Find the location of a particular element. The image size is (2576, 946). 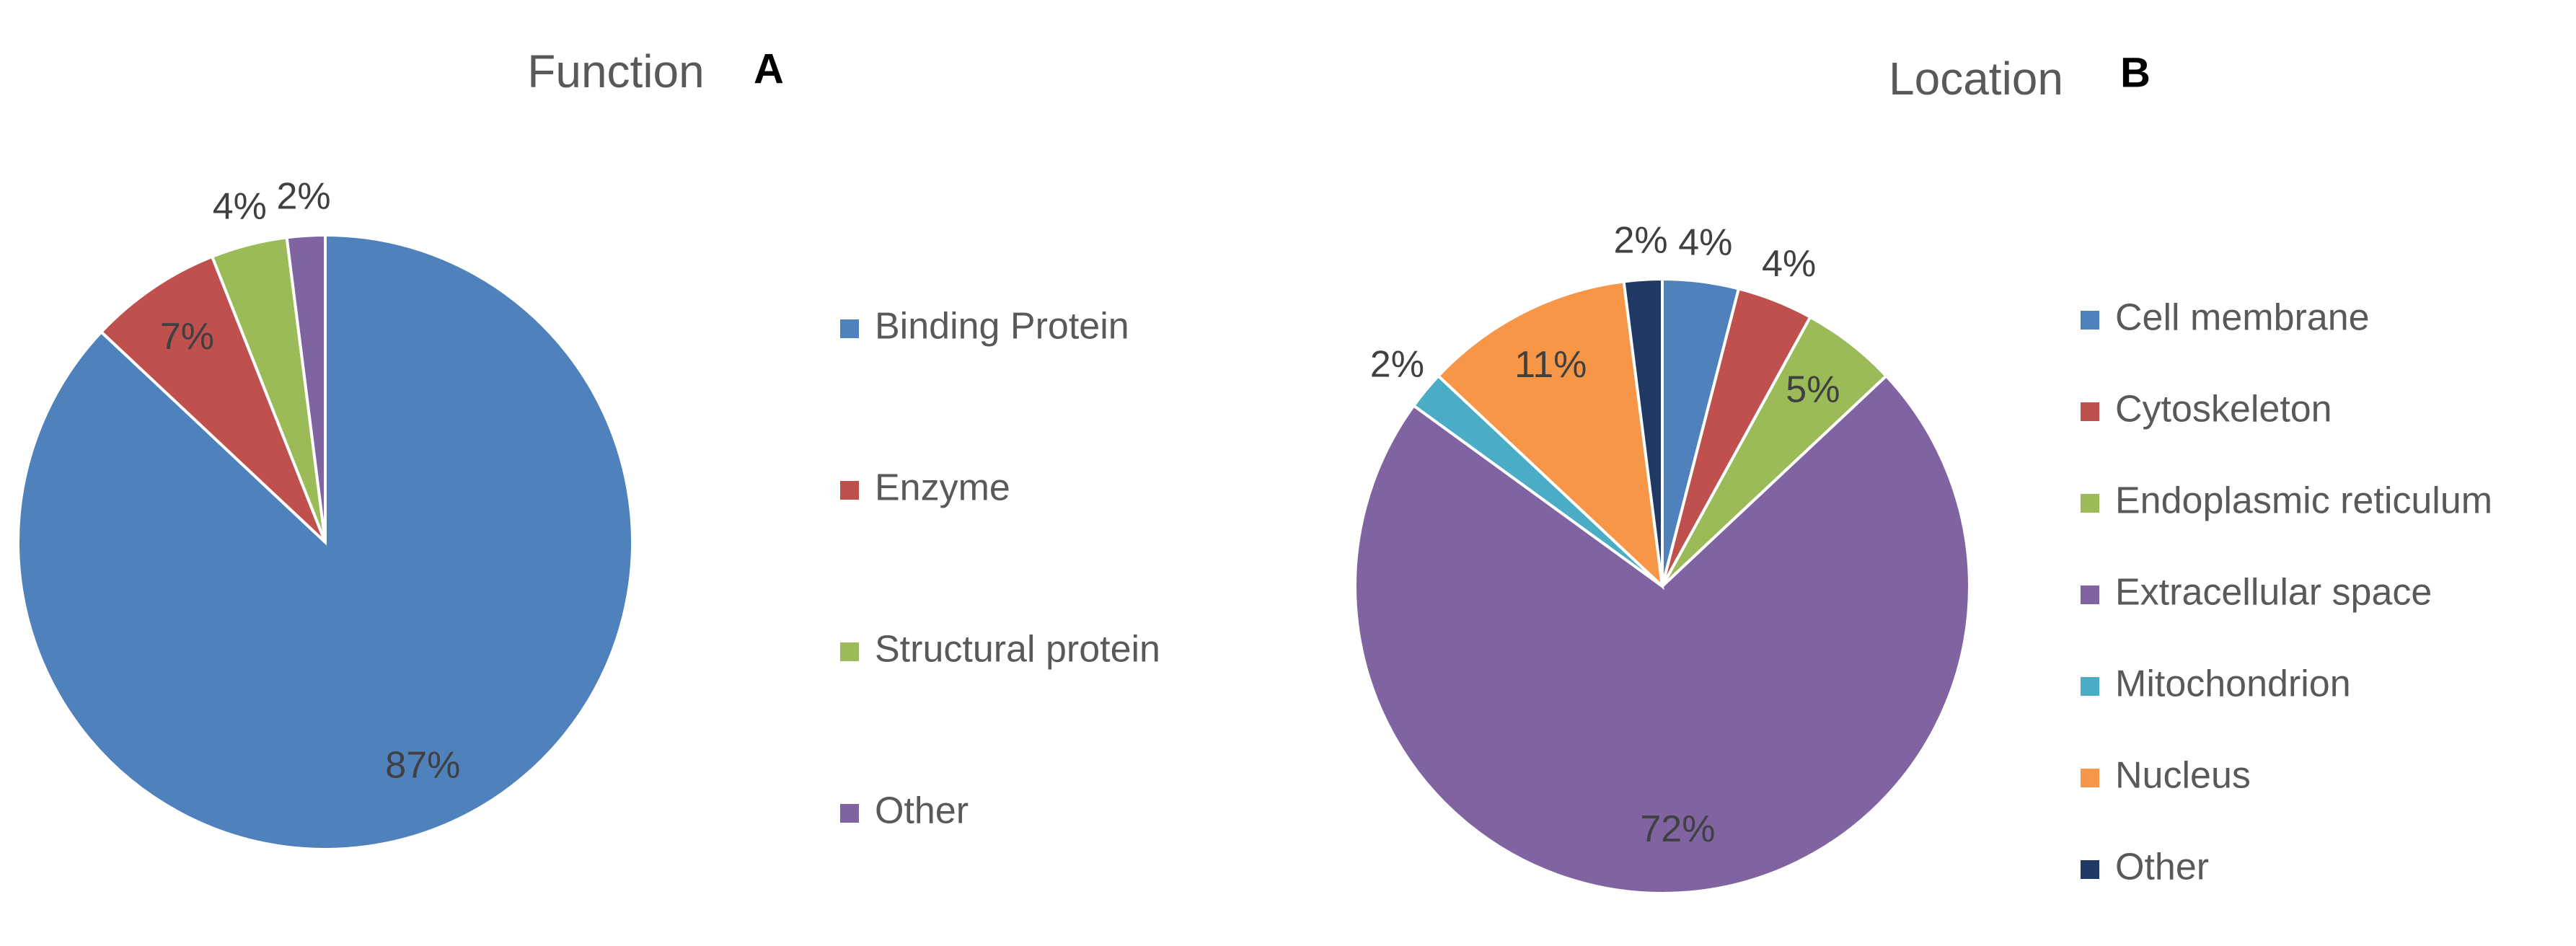

chart-title: Function is located at coordinates (615, 71).